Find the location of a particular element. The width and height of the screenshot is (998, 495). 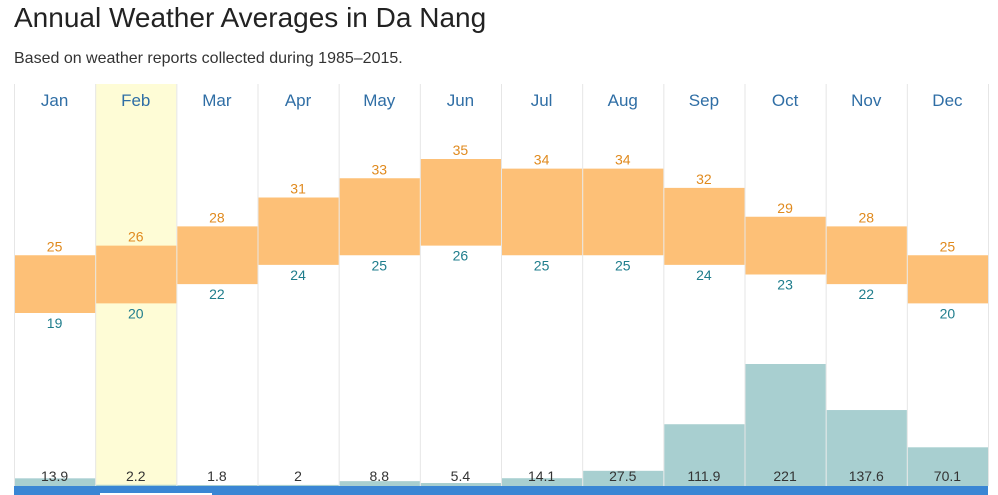

temp-band-apr is located at coordinates (298, 231).